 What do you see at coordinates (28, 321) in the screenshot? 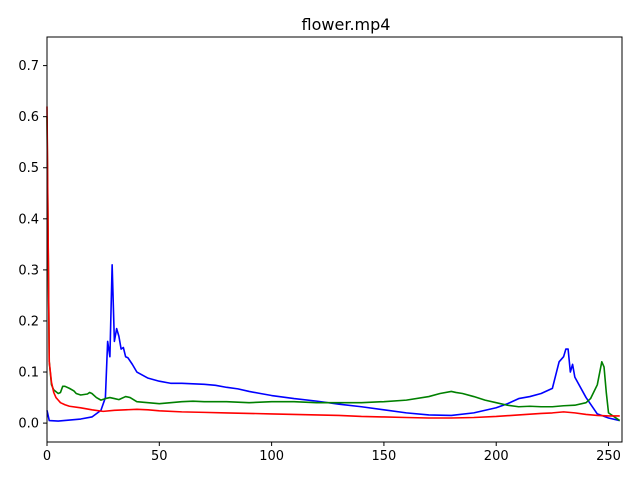
I see `y-tick-label: 0.2` at bounding box center [28, 321].